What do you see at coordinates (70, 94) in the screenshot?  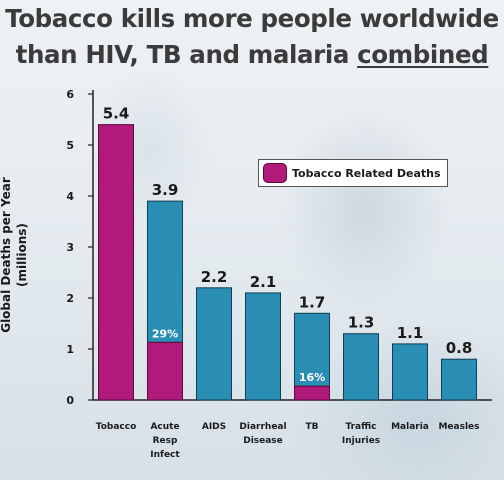 I see `y-tick-label: 6` at bounding box center [70, 94].